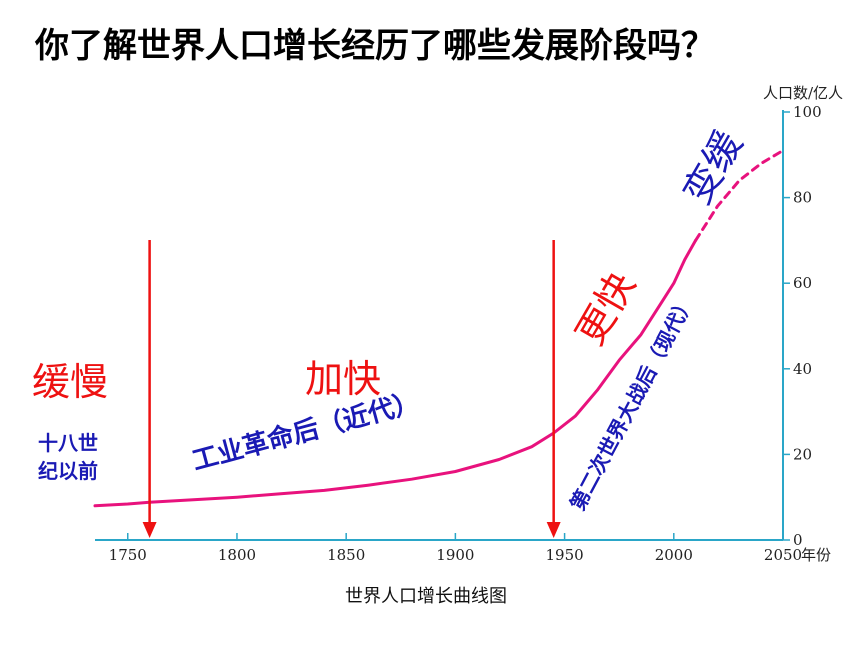  I want to click on x-tick-label: 1750, so click(128, 555).